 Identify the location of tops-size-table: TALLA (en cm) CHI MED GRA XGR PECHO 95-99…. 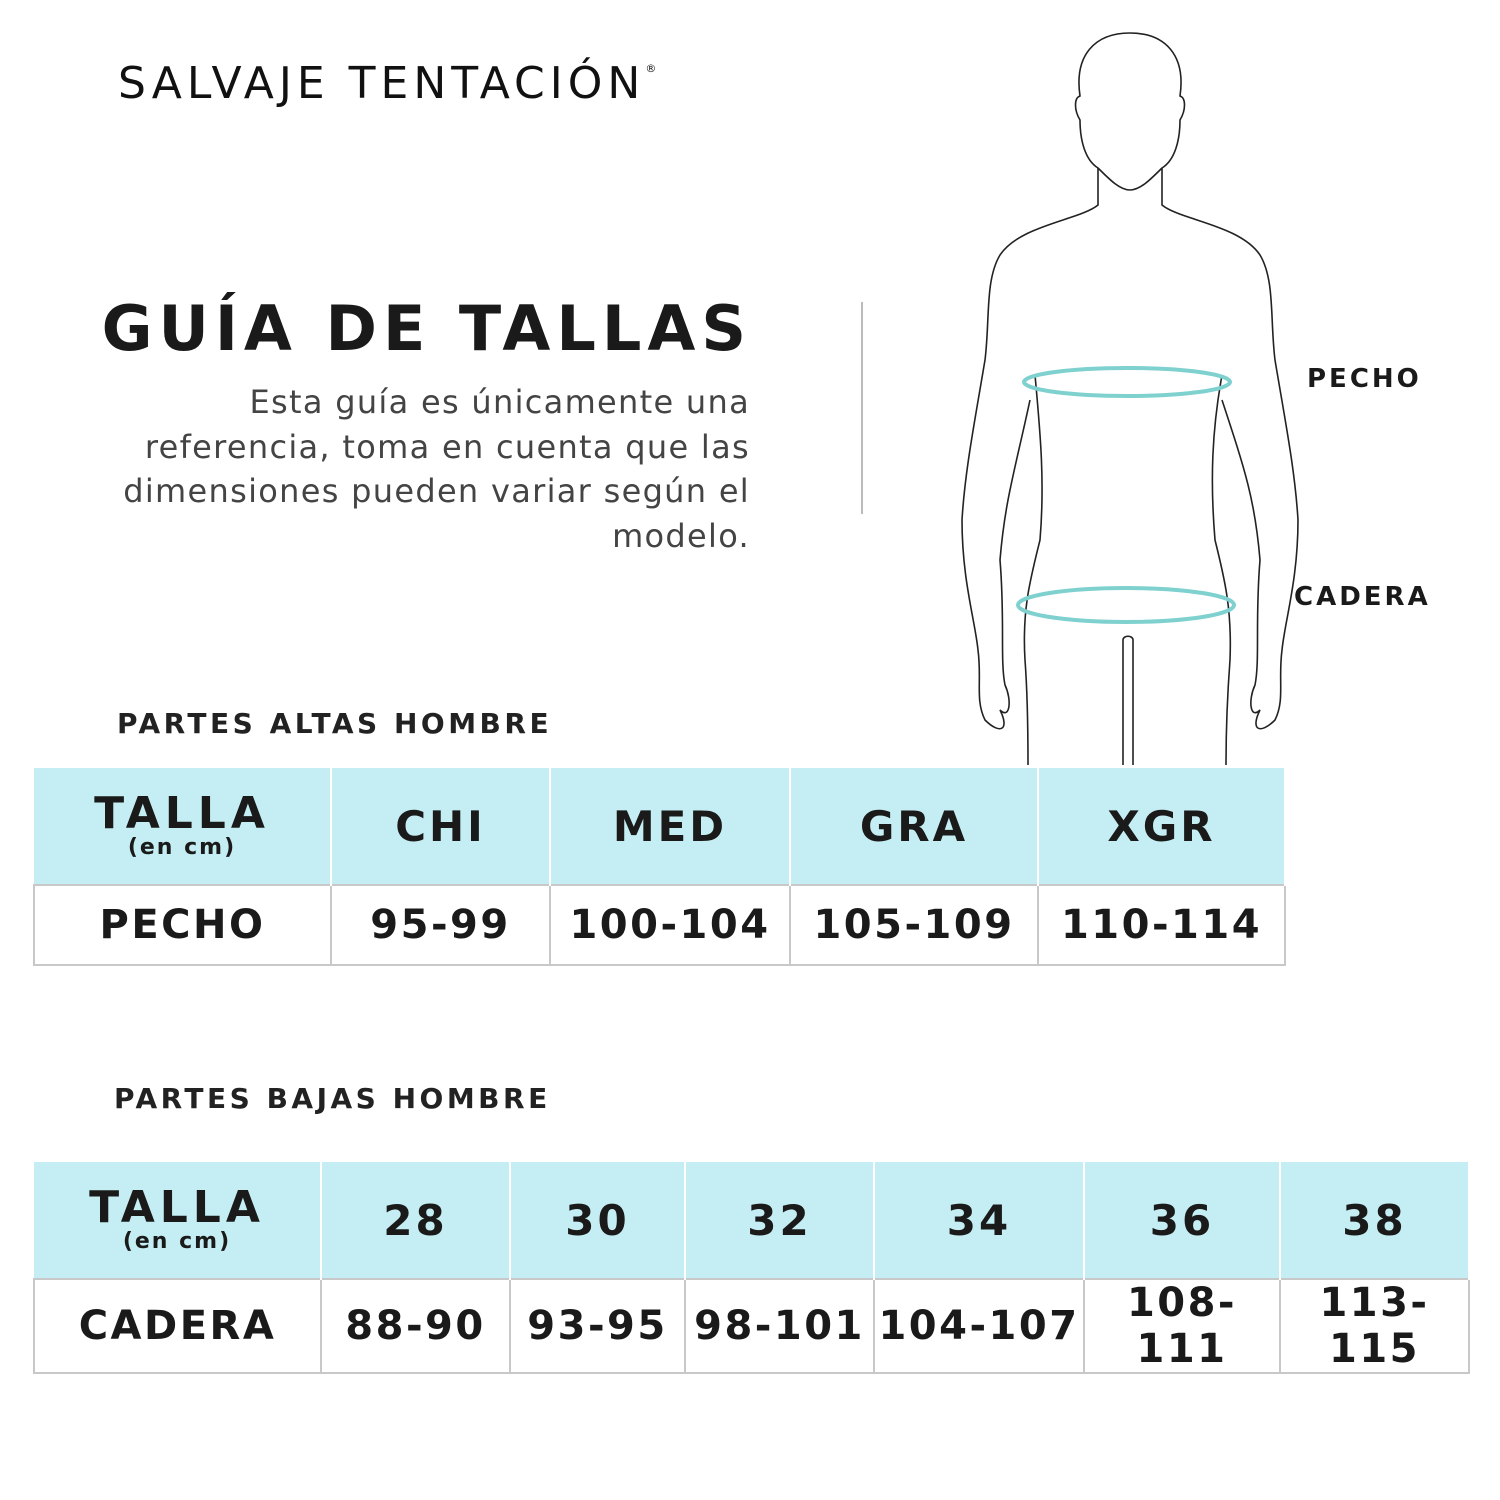
(659, 866).